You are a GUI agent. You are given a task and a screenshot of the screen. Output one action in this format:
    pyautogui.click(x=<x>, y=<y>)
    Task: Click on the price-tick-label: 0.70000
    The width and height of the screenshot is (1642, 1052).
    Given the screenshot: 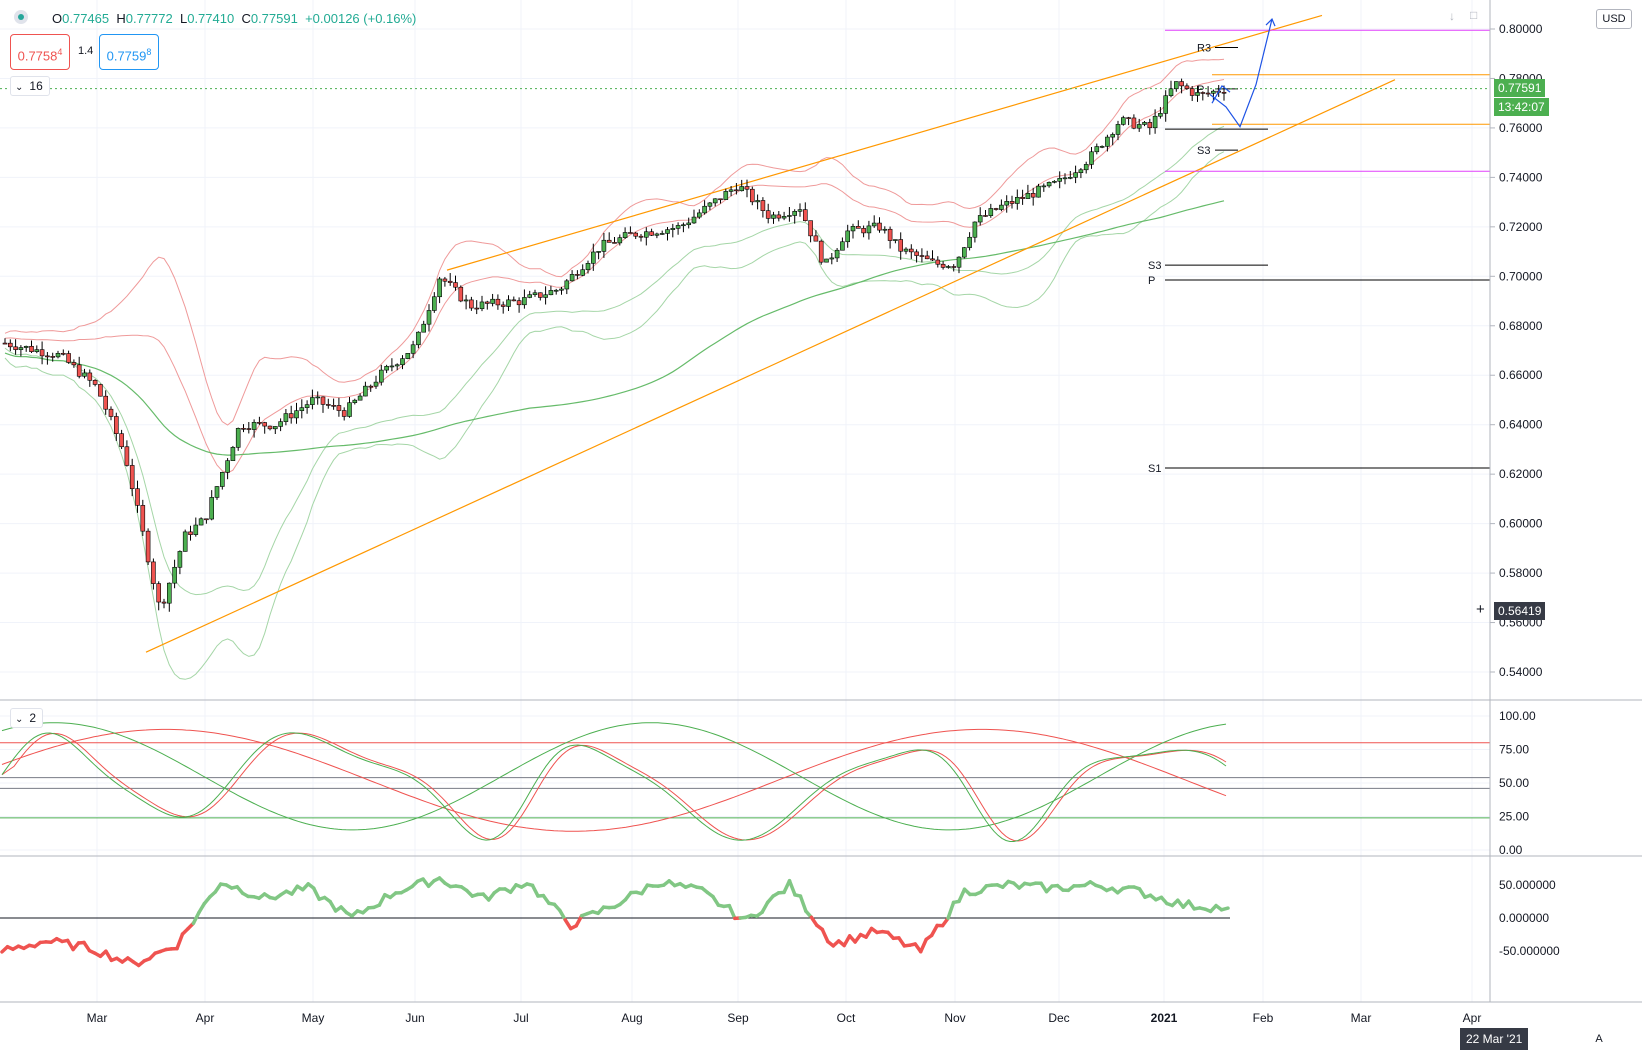 What is the action you would take?
    pyautogui.click(x=1521, y=276)
    